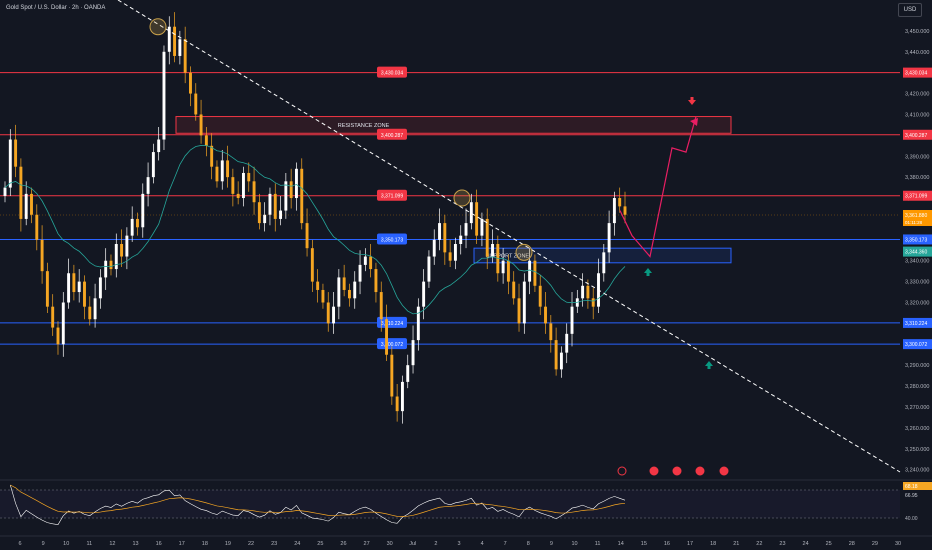 This screenshot has height=550, width=932. Describe the element at coordinates (917, 408) in the screenshot. I see `price-tick-label: 3,270.000` at that location.